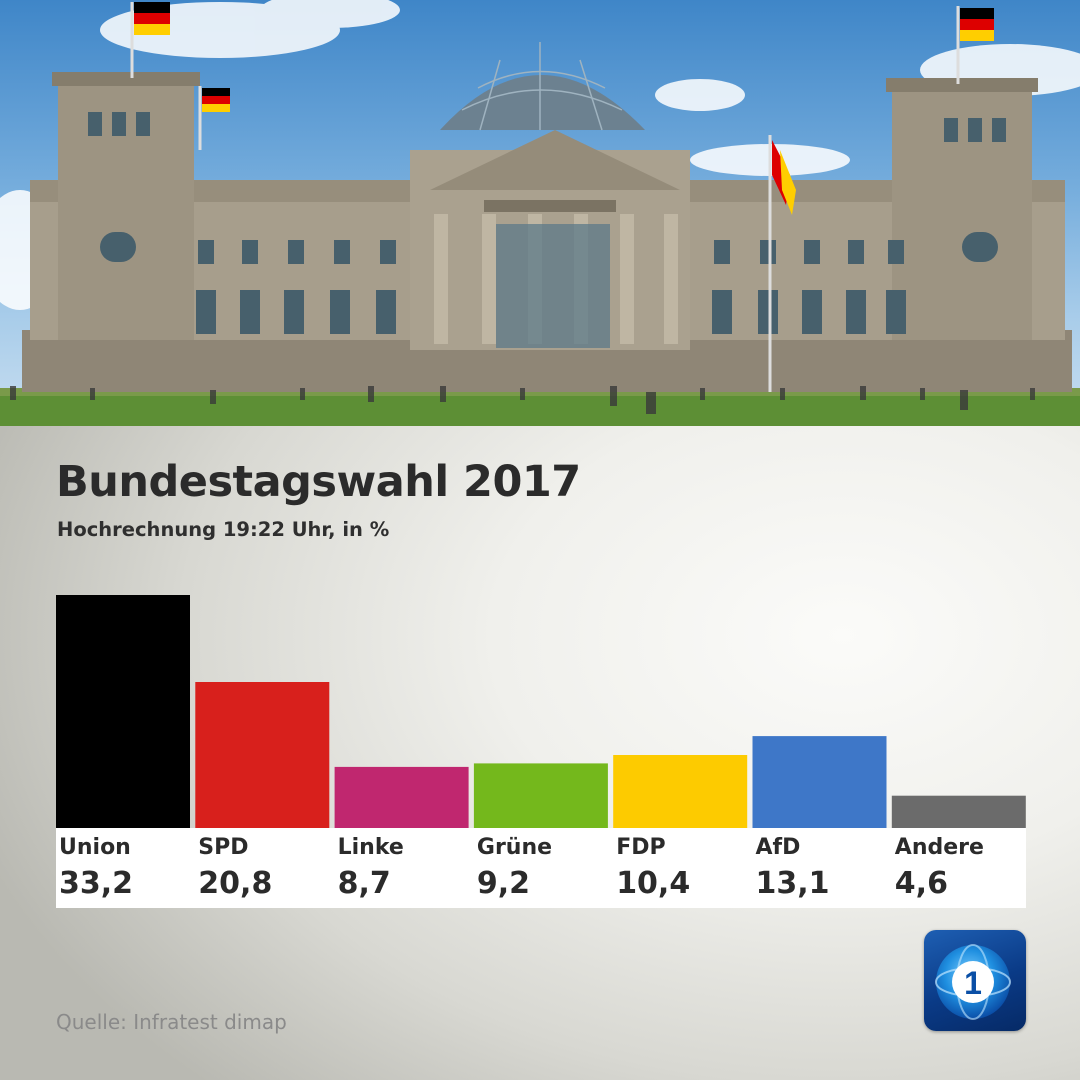  I want to click on category-label: Linke, so click(370, 847).